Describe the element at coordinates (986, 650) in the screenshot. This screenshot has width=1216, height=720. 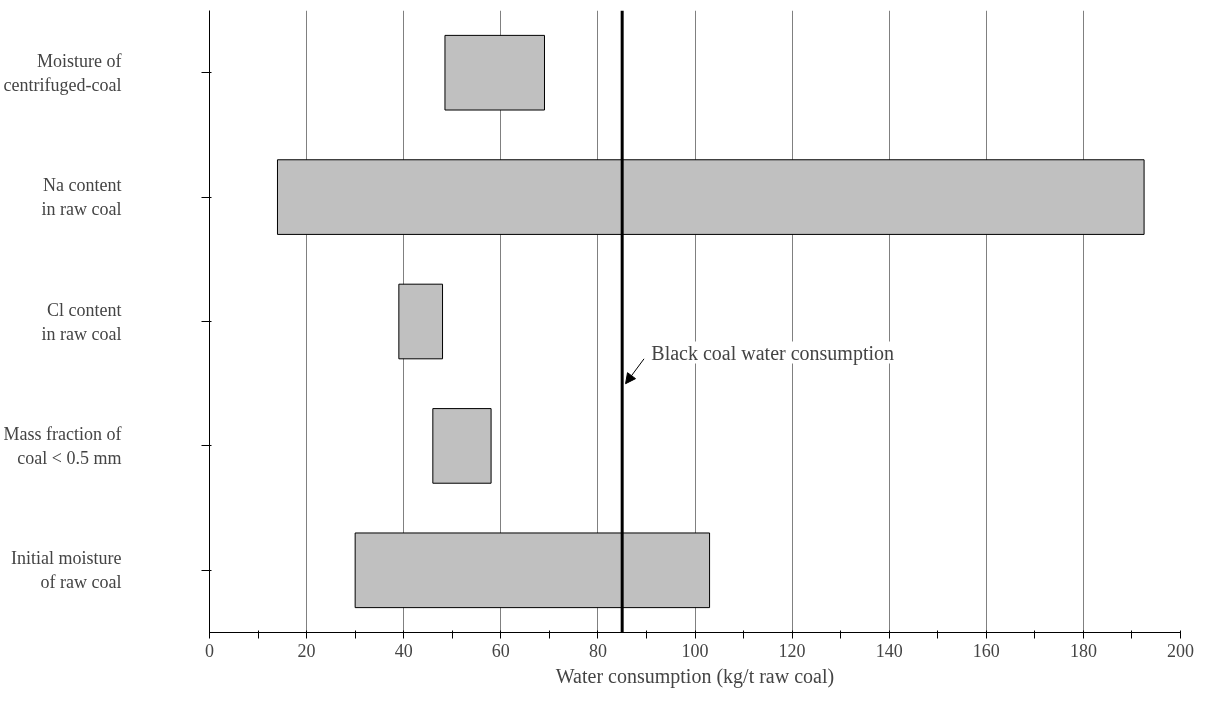
I see `x-tick-label: 160` at that location.